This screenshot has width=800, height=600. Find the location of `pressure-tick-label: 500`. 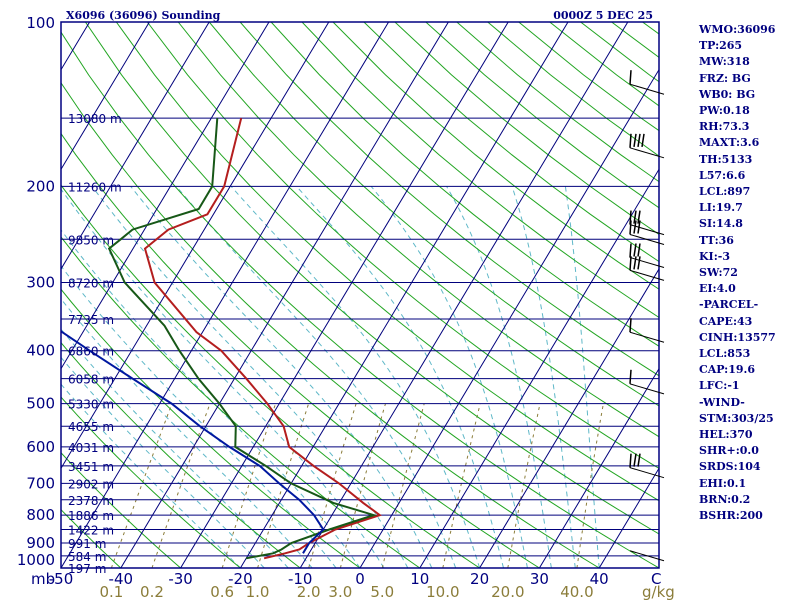

pressure-tick-label: 500 is located at coordinates (40, 404).